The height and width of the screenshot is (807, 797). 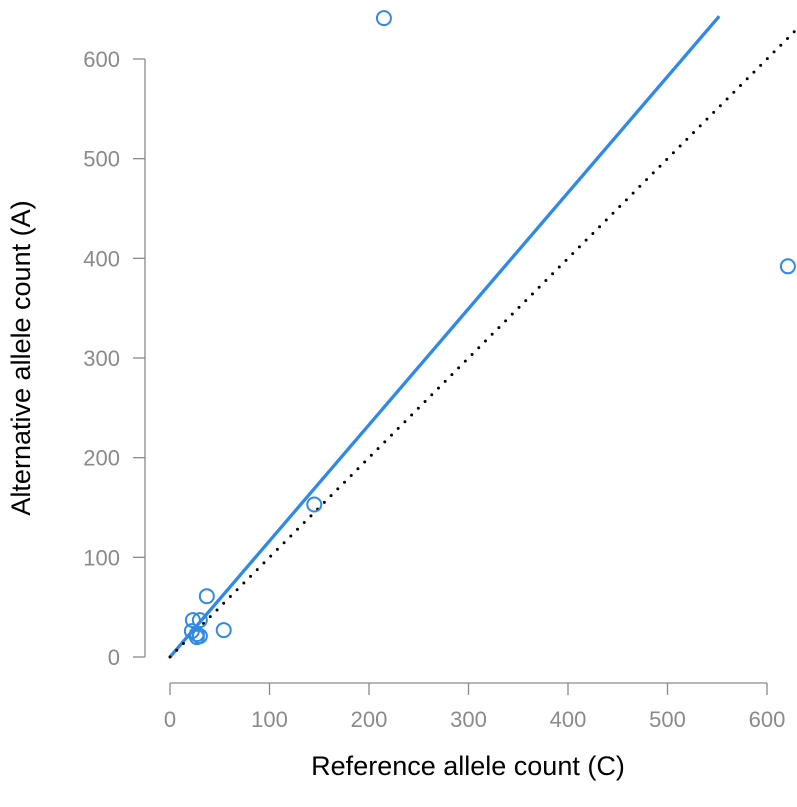 I want to click on x-tick-label: 100, so click(x=269, y=719).